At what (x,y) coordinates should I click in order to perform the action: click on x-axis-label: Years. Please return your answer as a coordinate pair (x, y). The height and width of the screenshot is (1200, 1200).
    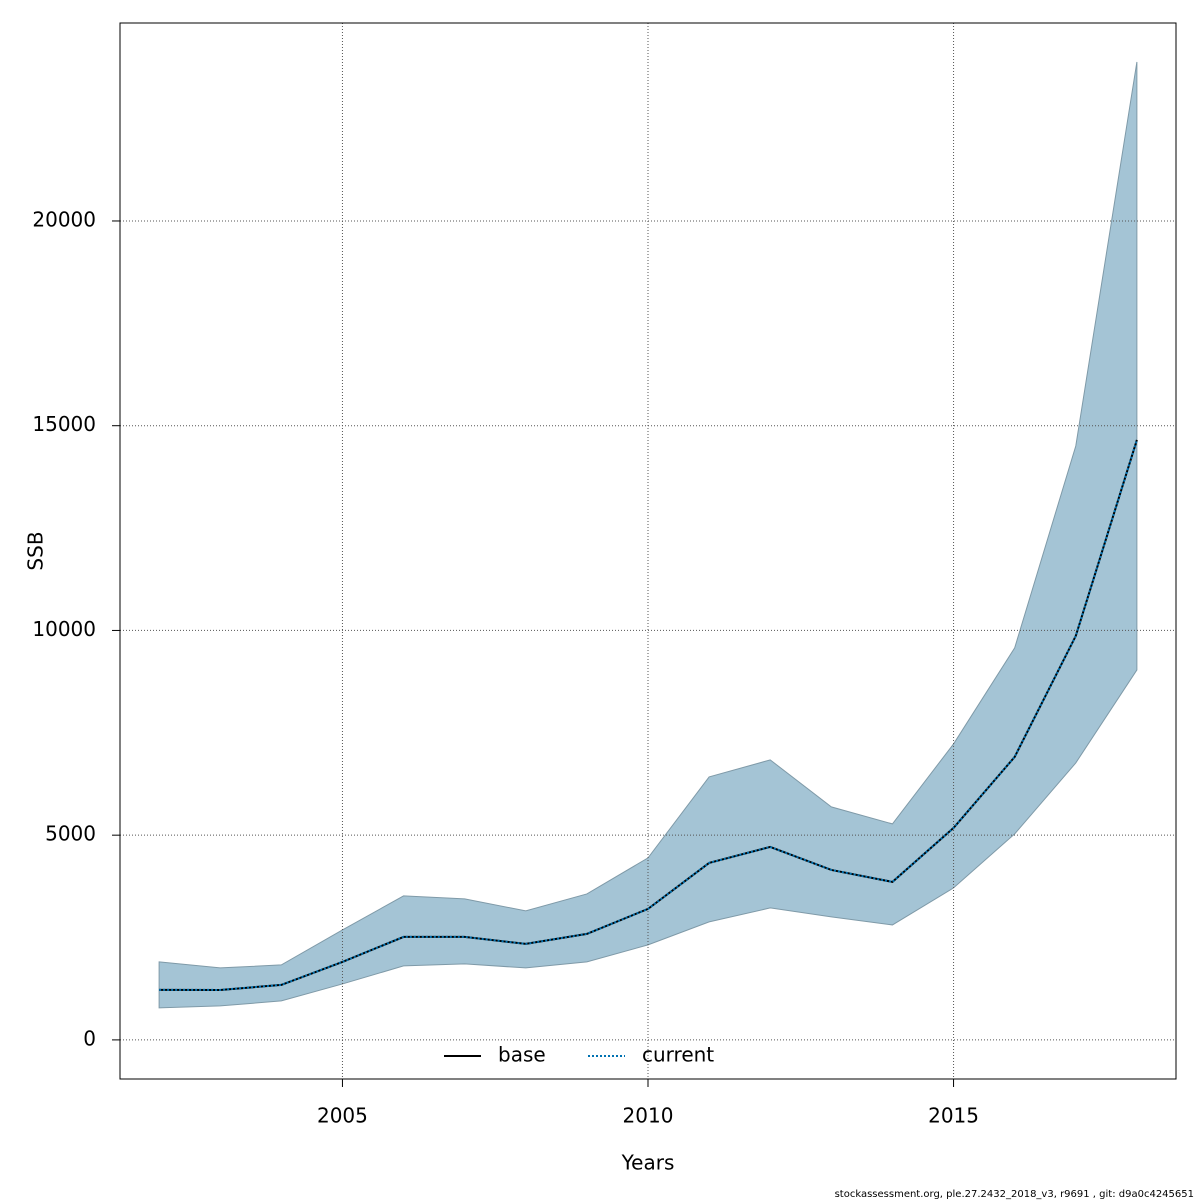
    Looking at the image, I should click on (648, 1163).